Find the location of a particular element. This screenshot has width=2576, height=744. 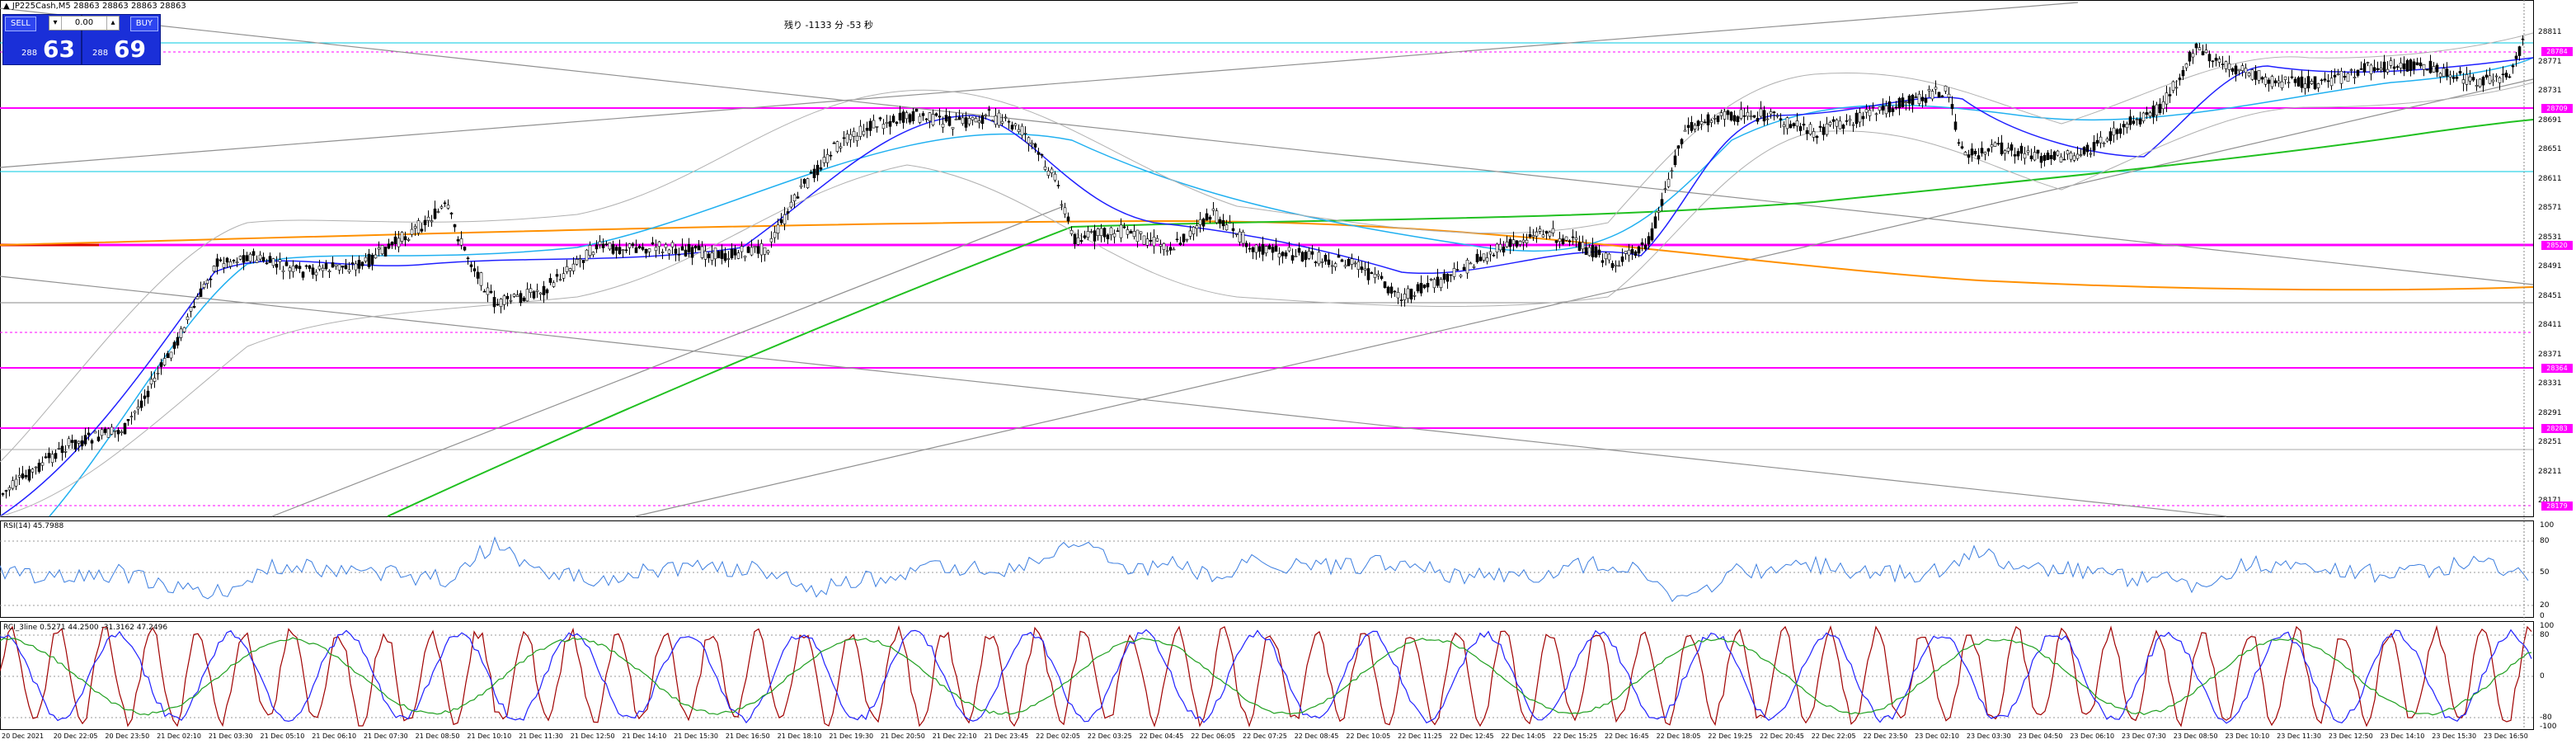

buy-button: BUY is located at coordinates (143, 23).